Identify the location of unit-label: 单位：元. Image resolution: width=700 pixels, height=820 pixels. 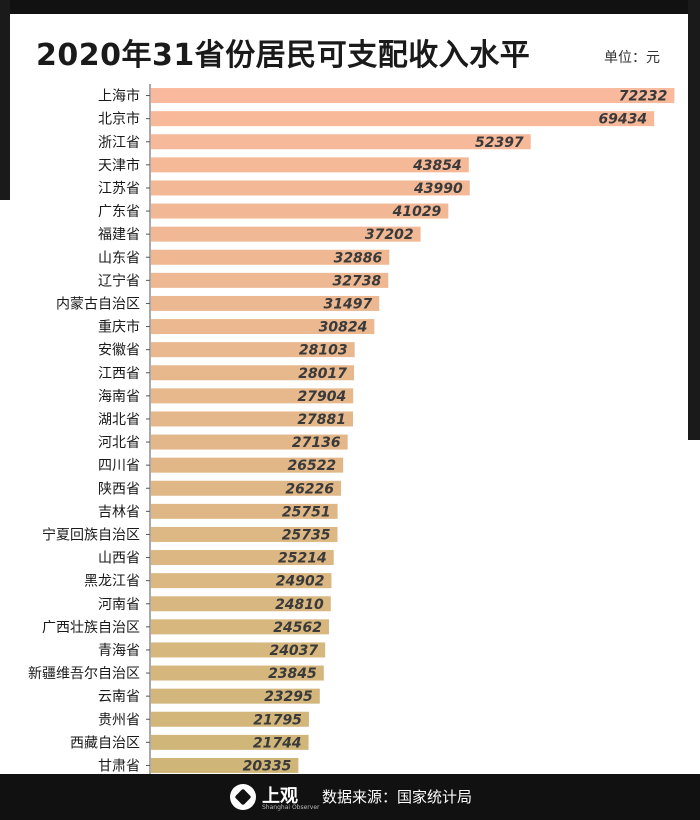
(632, 58).